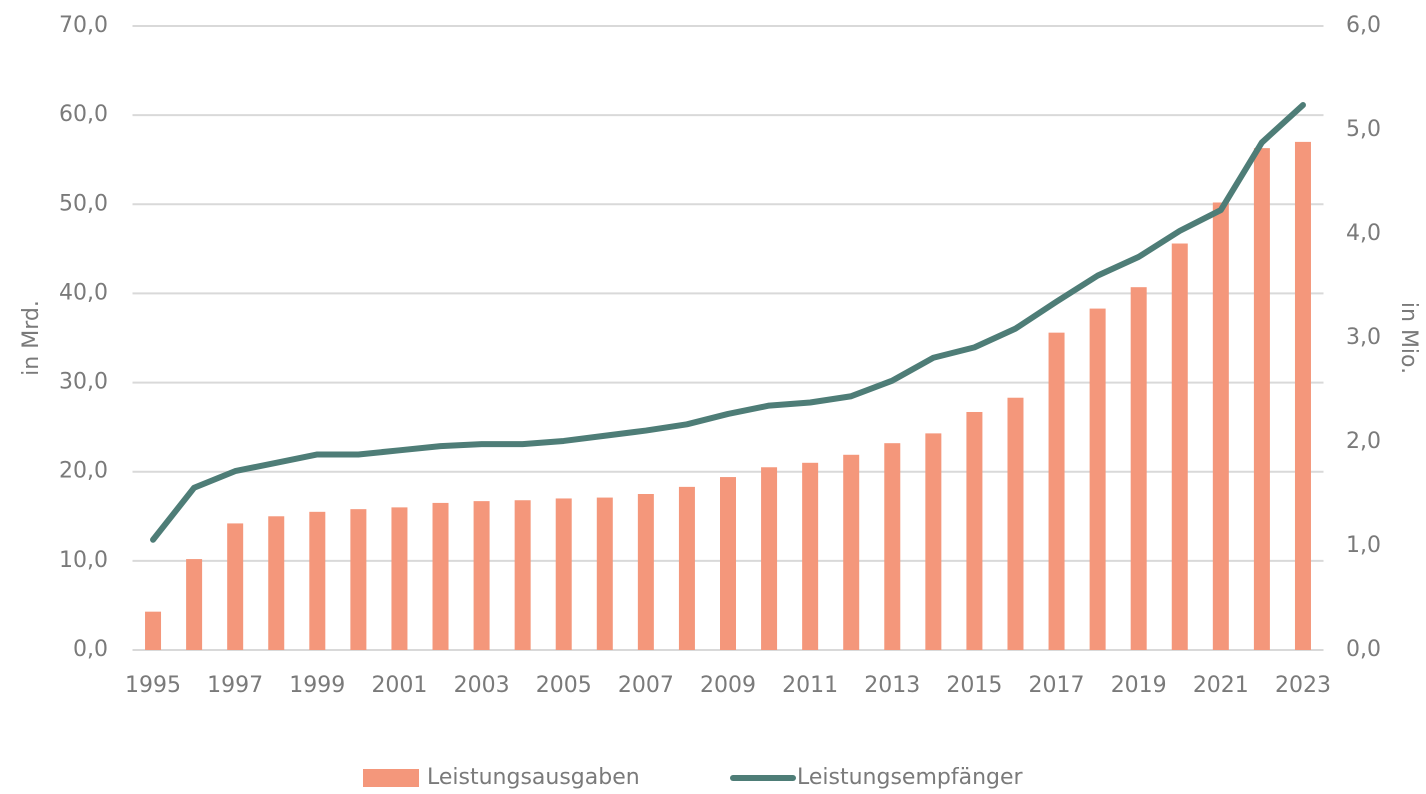 This screenshot has width=1426, height=794. Describe the element at coordinates (910, 777) in the screenshot. I see `legend-label: Leistungsempfänger` at that location.